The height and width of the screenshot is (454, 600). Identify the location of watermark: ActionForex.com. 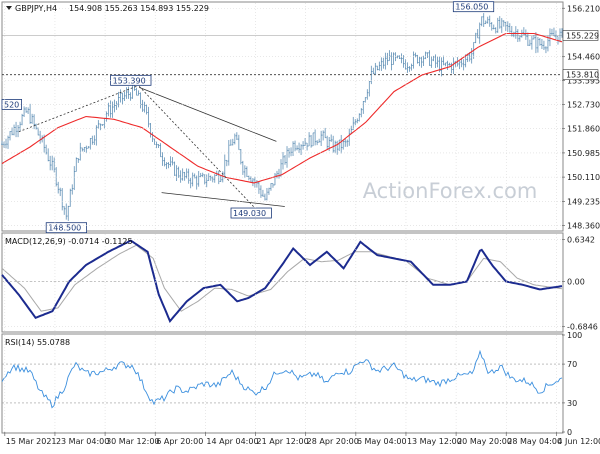
(450, 191).